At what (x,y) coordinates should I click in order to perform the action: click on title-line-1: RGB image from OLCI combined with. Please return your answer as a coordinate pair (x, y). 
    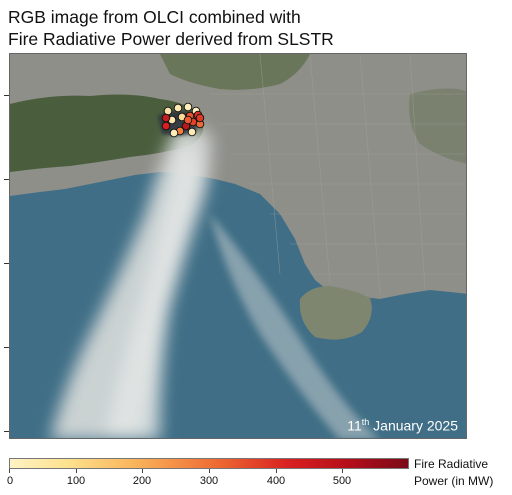
    Looking at the image, I should click on (154, 17).